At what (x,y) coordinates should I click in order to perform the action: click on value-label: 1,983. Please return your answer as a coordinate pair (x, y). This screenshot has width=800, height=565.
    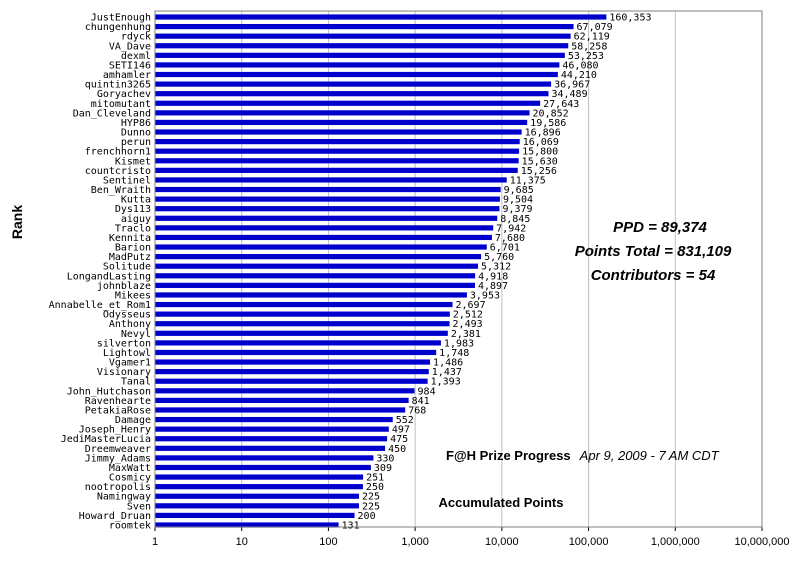
    Looking at the image, I should click on (459, 343).